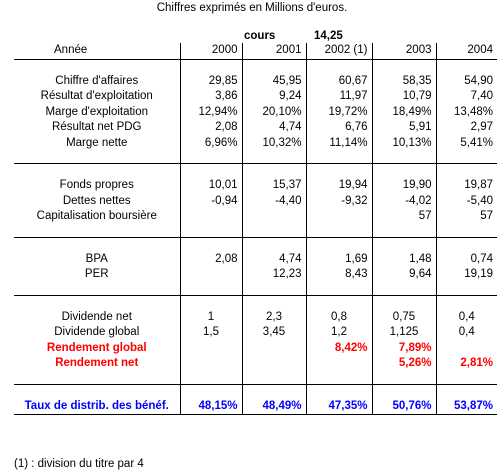  What do you see at coordinates (403, 81) in the screenshot?
I see `cell: 58,35` at bounding box center [403, 81].